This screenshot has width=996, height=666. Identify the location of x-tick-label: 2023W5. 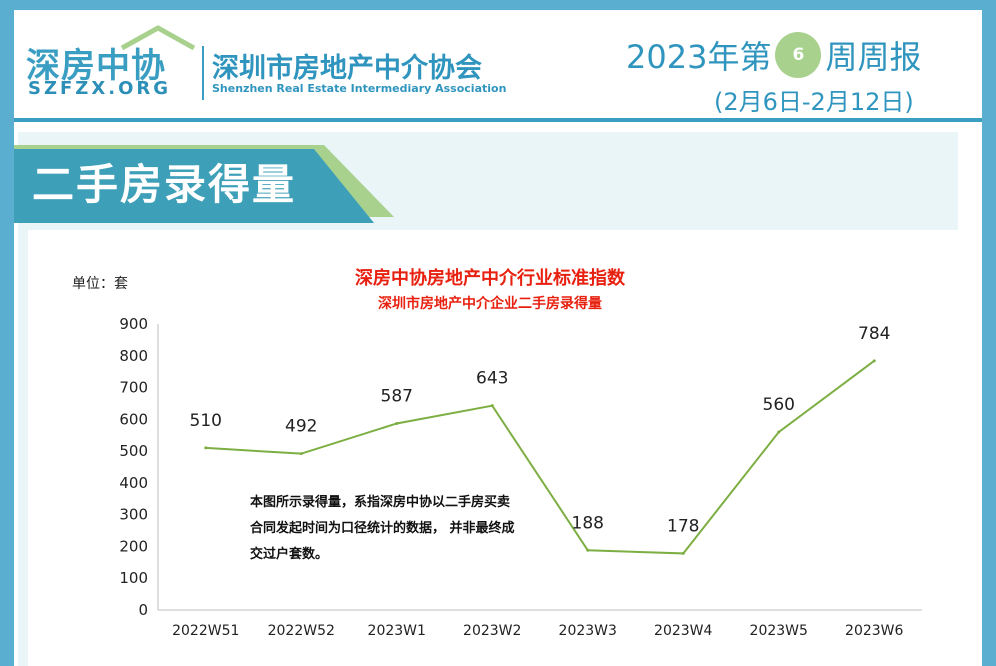
(779, 631).